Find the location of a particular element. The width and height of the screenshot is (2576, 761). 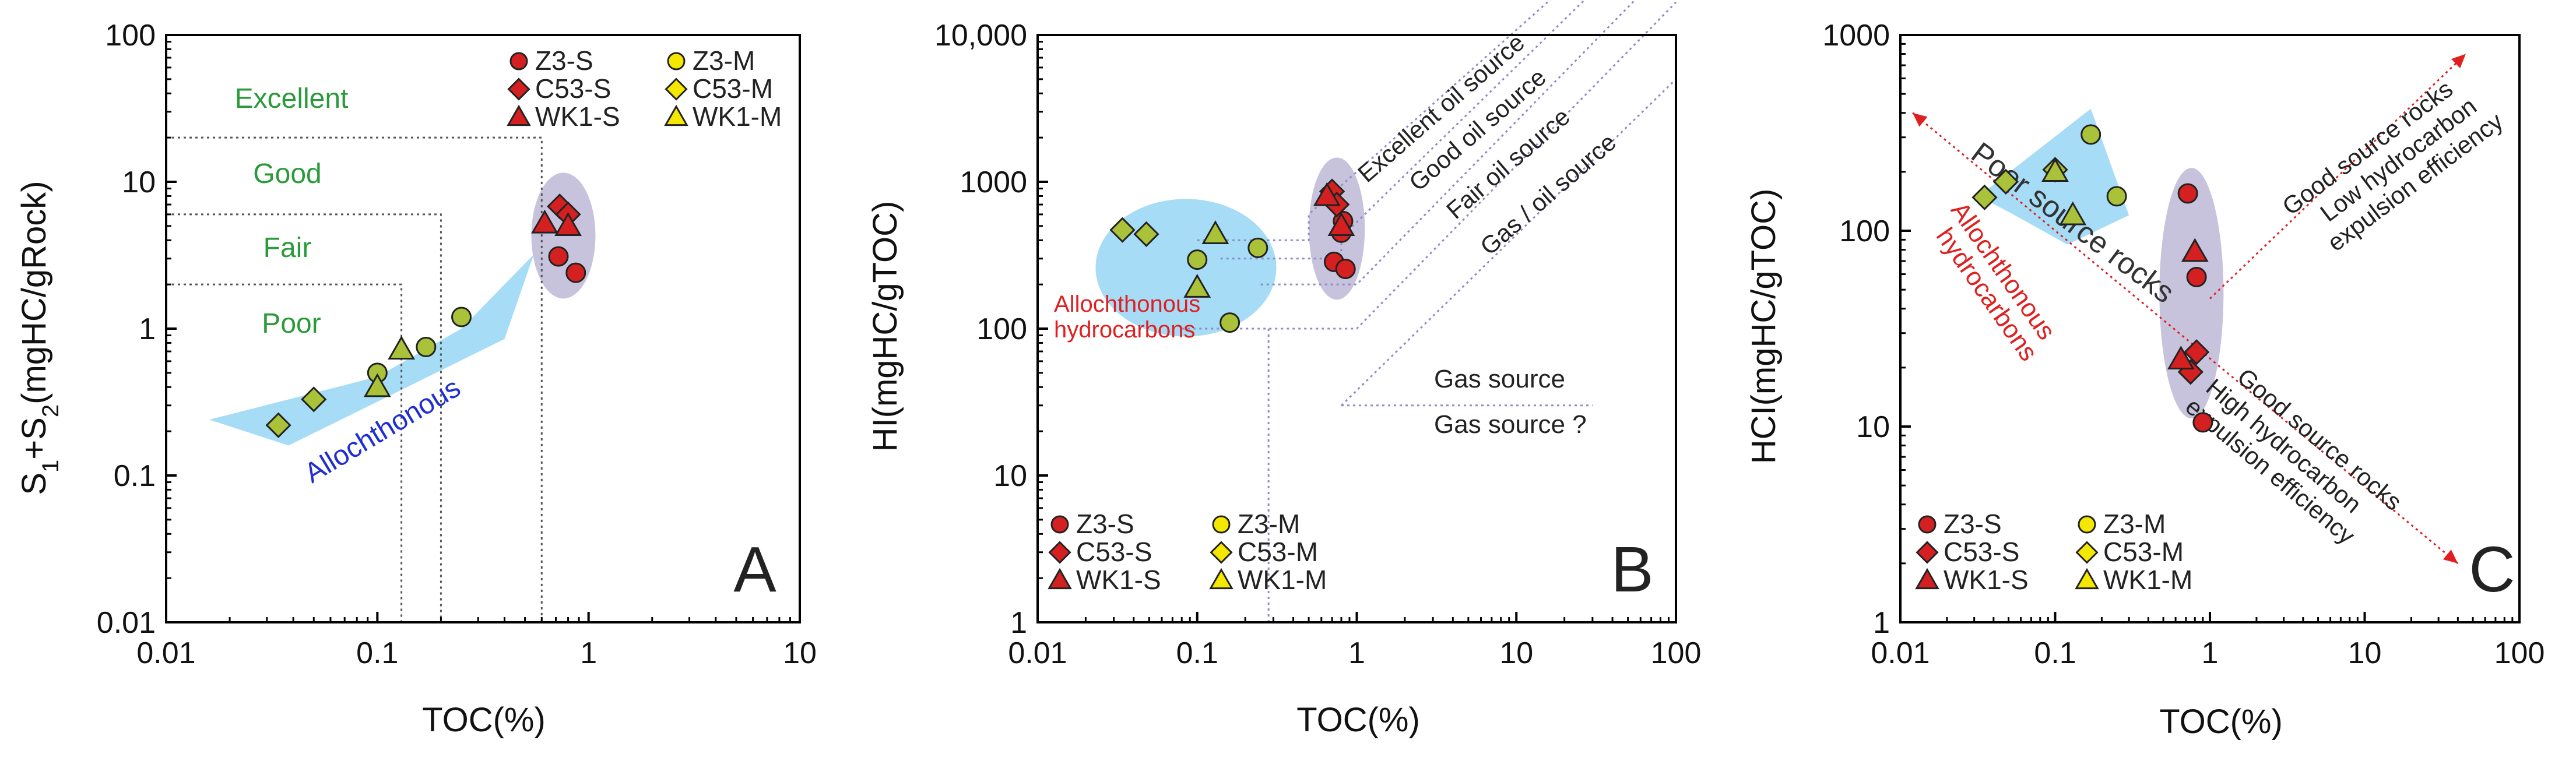

panel-b-x-tick-label: 0.1 is located at coordinates (1197, 653).